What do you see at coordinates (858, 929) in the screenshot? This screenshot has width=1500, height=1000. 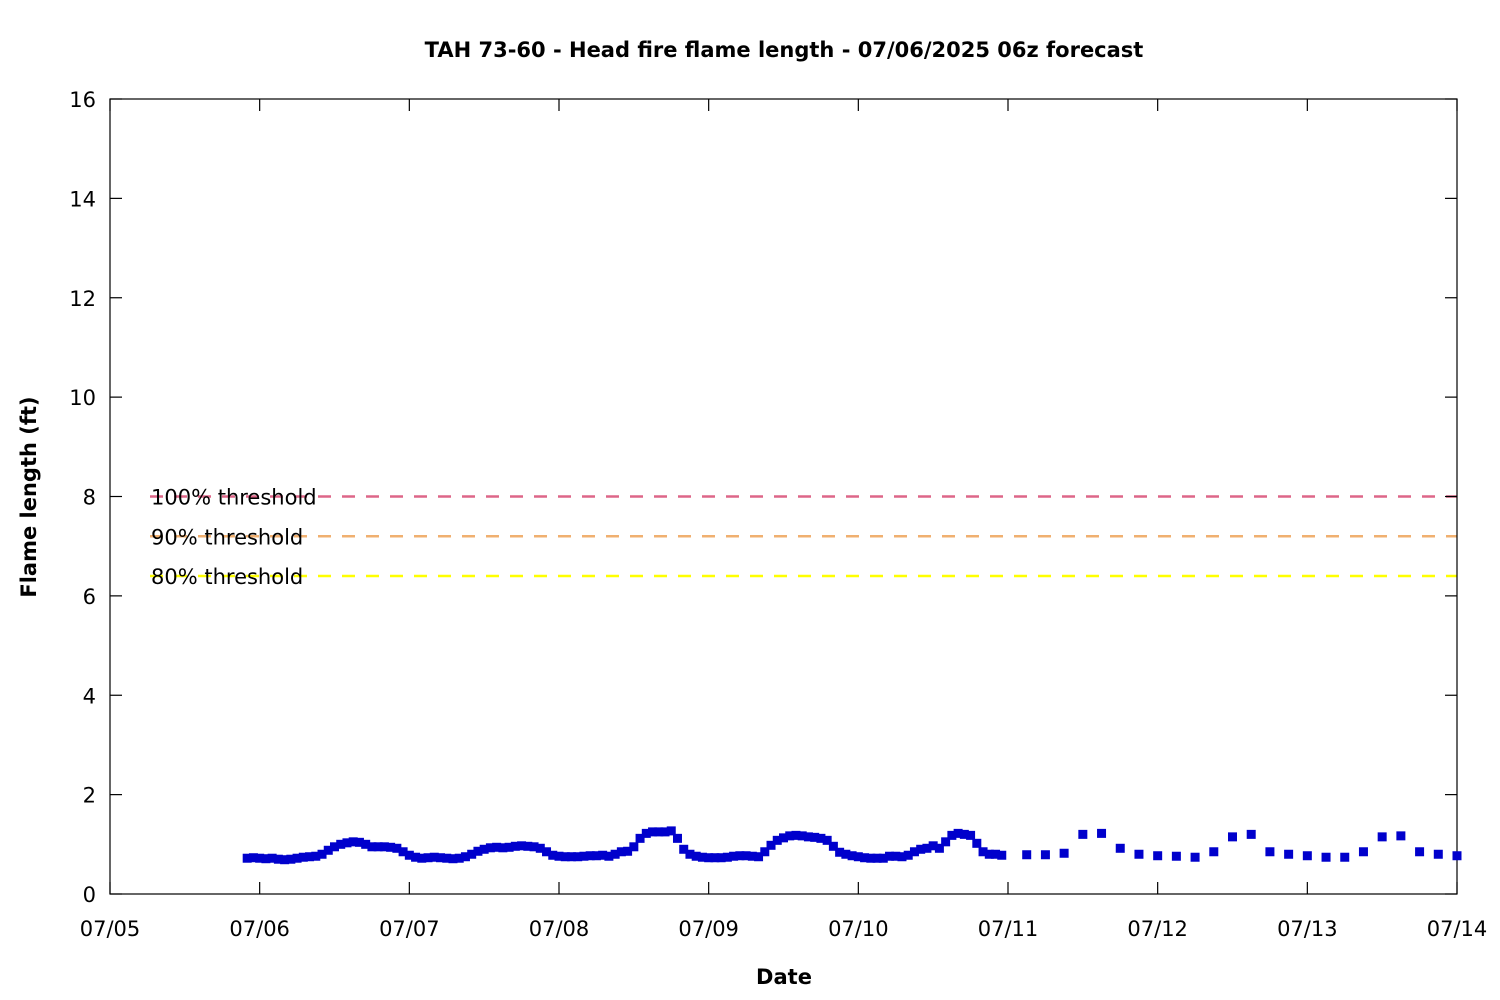 I see `x-tick-label-5: 07/10` at bounding box center [858, 929].